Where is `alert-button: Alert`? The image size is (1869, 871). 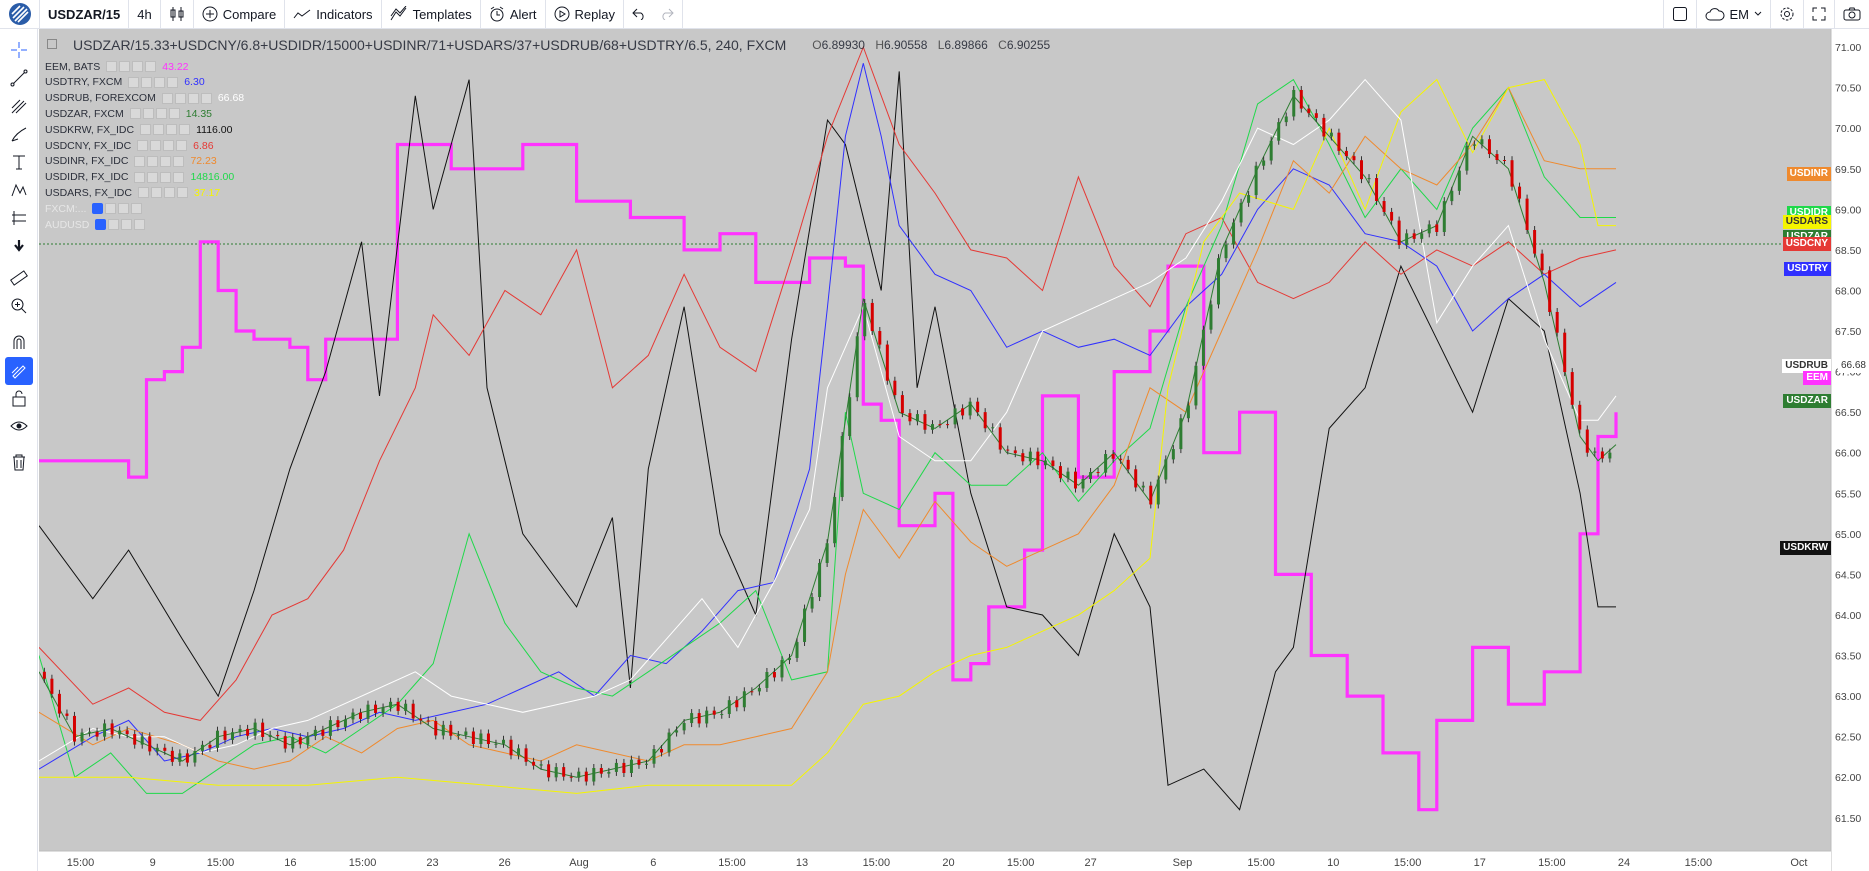
alert-button: Alert is located at coordinates (513, 14).